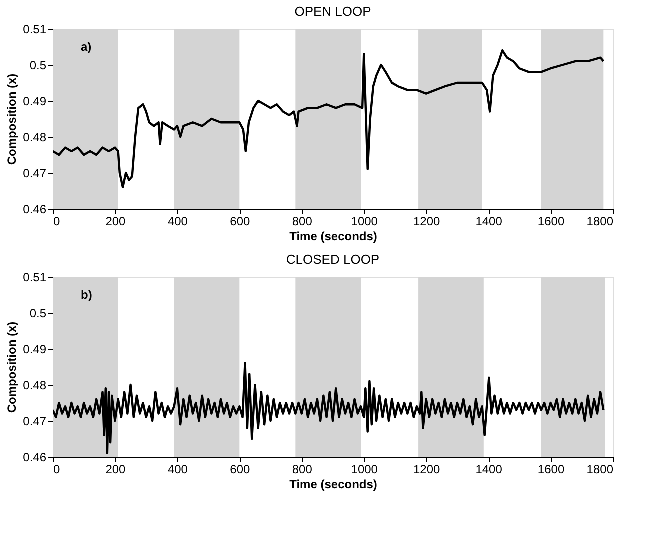 The width and height of the screenshot is (667, 540). Describe the element at coordinates (329, 408) in the screenshot. I see `line-series` at that location.